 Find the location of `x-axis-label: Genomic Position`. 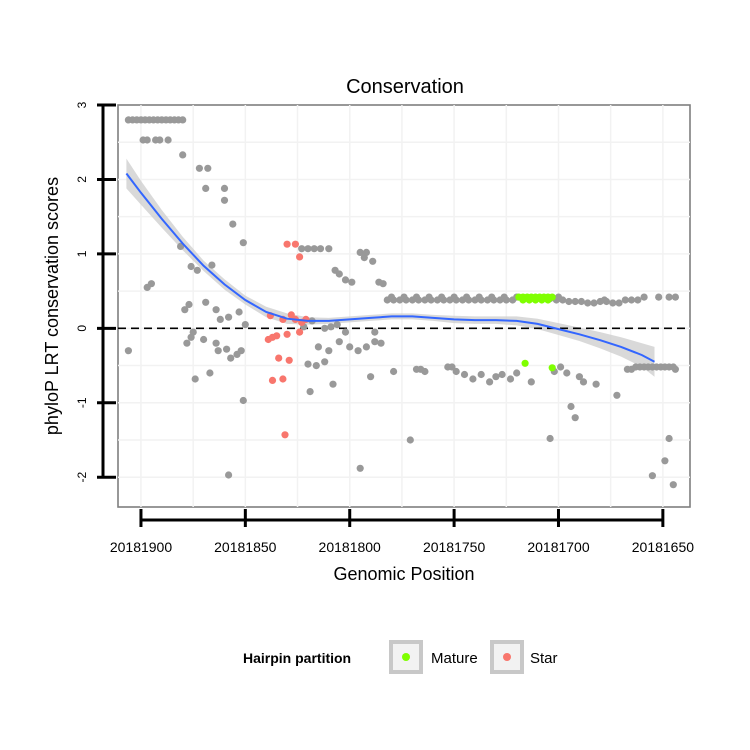

x-axis-label: Genomic Position is located at coordinates (403, 574).